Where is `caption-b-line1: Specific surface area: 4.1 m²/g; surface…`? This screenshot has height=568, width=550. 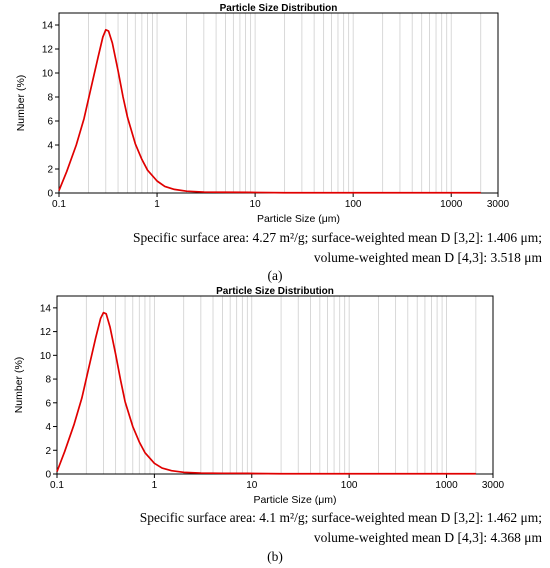
caption-b-line1: Specific surface area: 4.1 m²/g; surface… is located at coordinates (340, 517).